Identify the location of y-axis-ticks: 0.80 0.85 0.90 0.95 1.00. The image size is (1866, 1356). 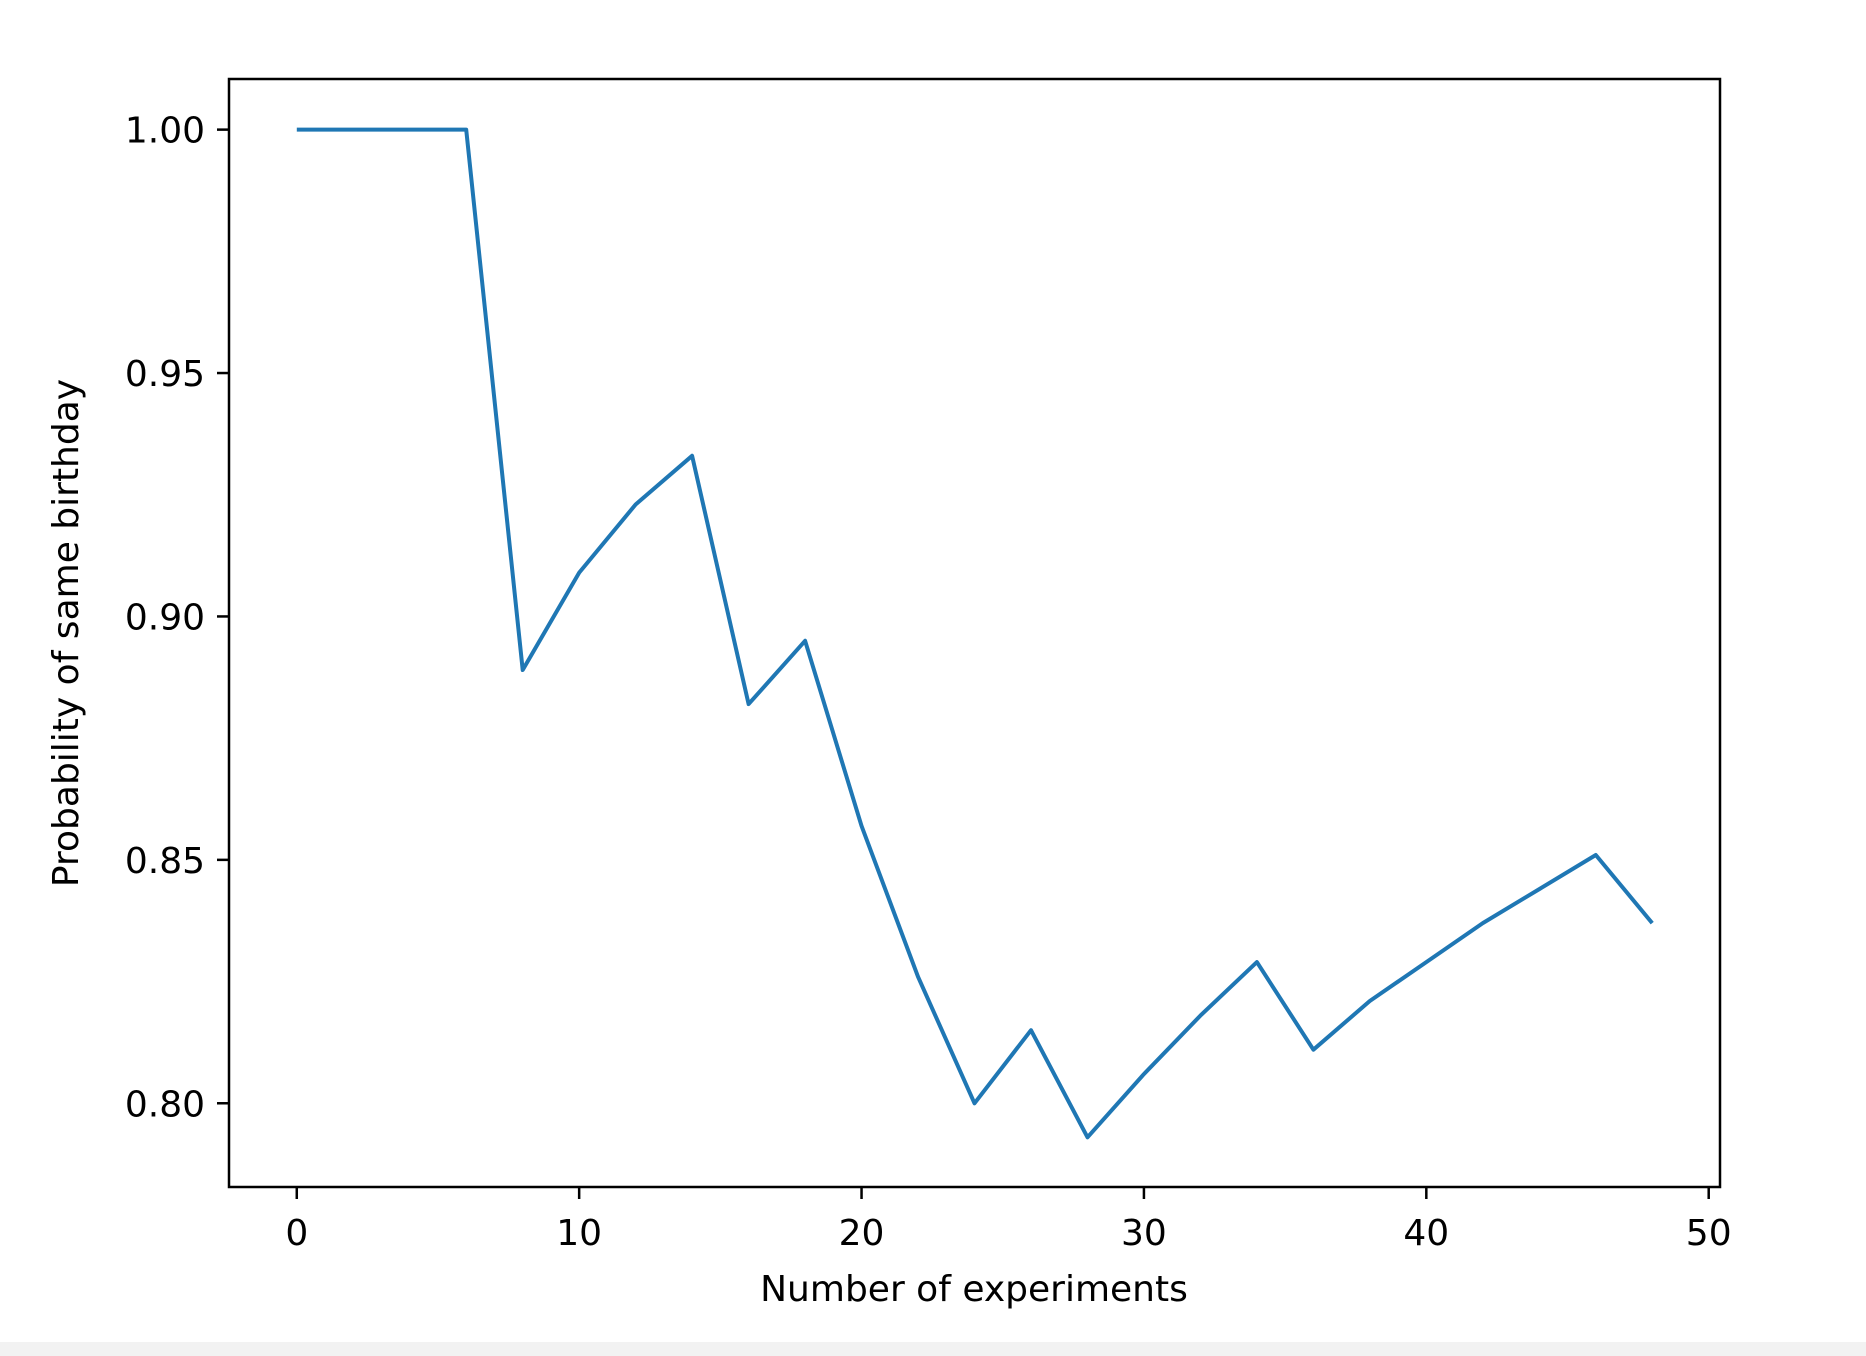
(177, 618).